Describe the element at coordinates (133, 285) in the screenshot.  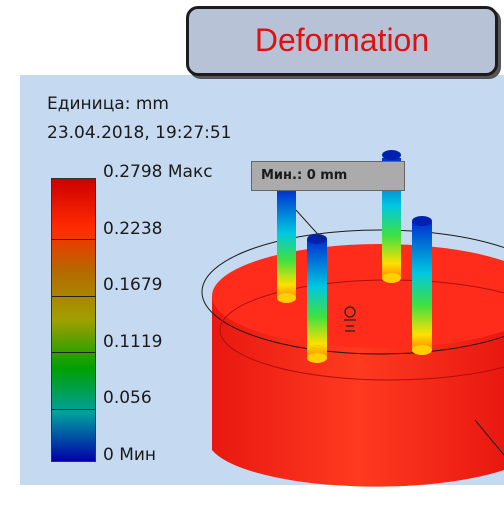
I see `scale-label: 0.1679` at that location.